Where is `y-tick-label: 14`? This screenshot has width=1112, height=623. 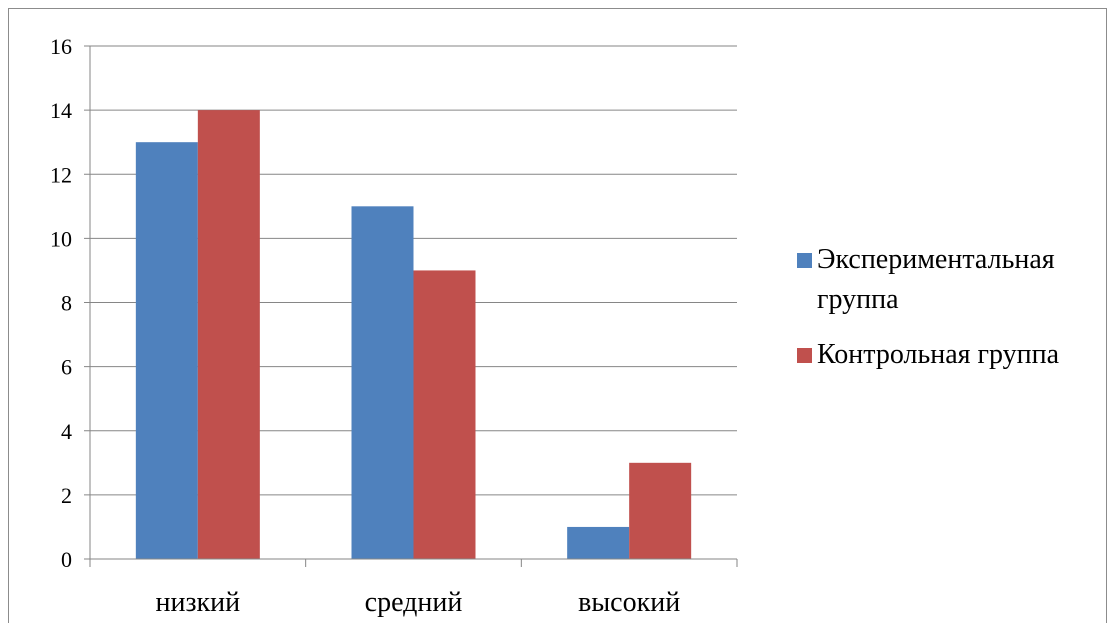 y-tick-label: 14 is located at coordinates (61, 110).